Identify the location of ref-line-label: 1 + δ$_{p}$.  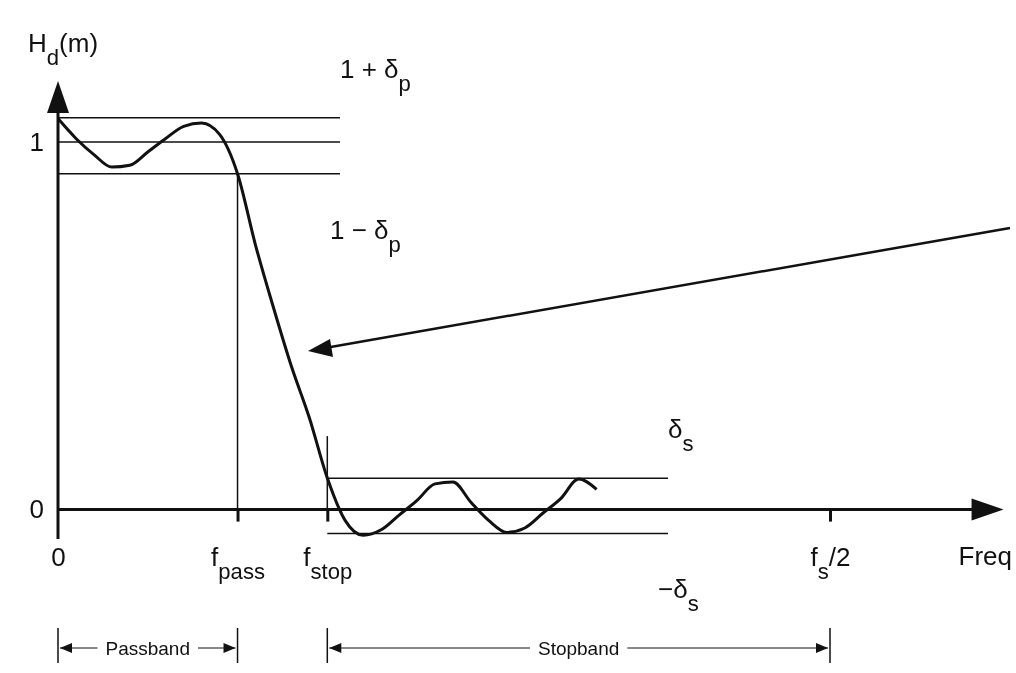
(375, 74).